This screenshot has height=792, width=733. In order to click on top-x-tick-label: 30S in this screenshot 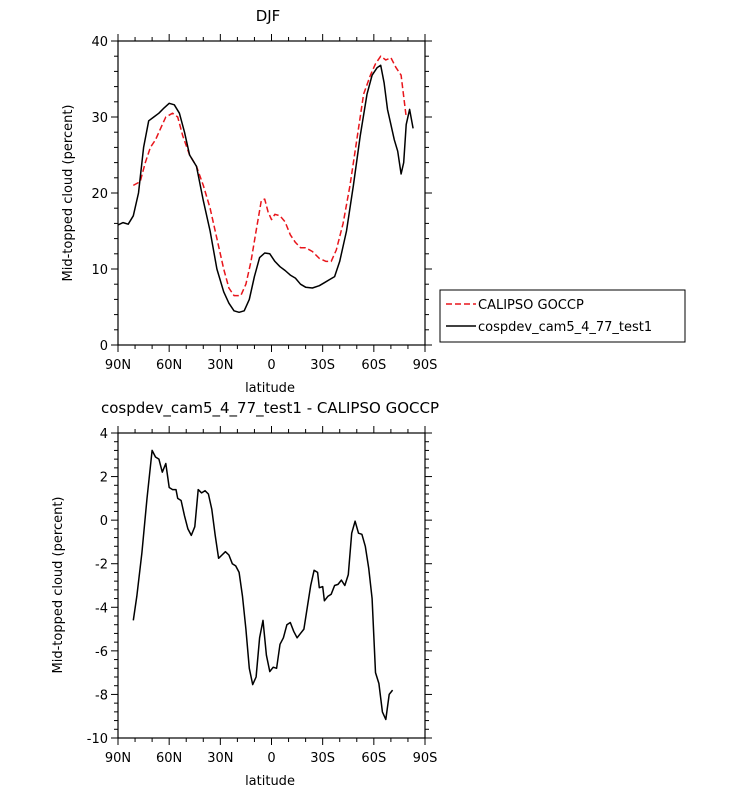, I will do `click(322, 365)`.